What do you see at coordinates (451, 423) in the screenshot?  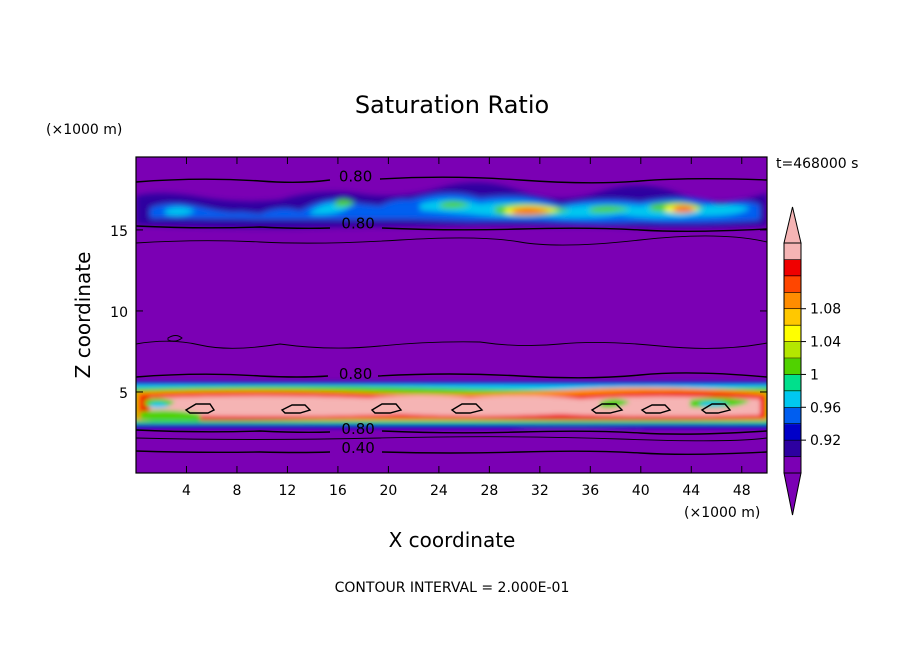 I see `lower-layer-base` at bounding box center [451, 423].